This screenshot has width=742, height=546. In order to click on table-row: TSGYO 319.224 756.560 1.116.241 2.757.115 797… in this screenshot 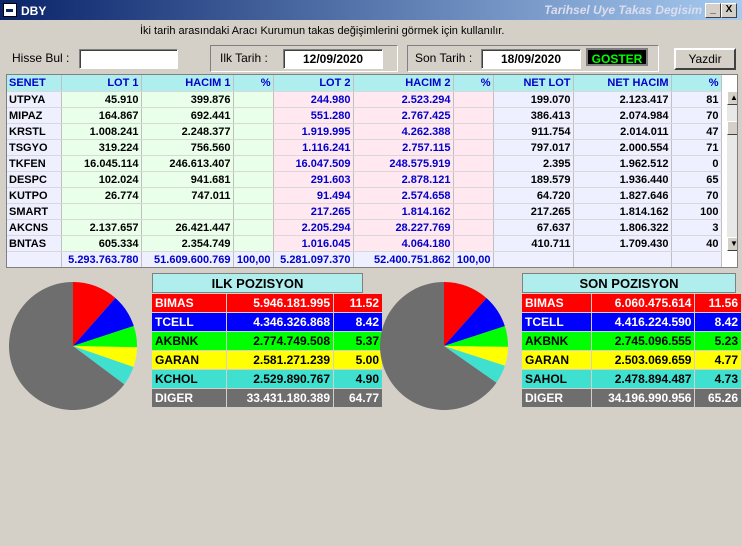, I will do `click(364, 147)`.